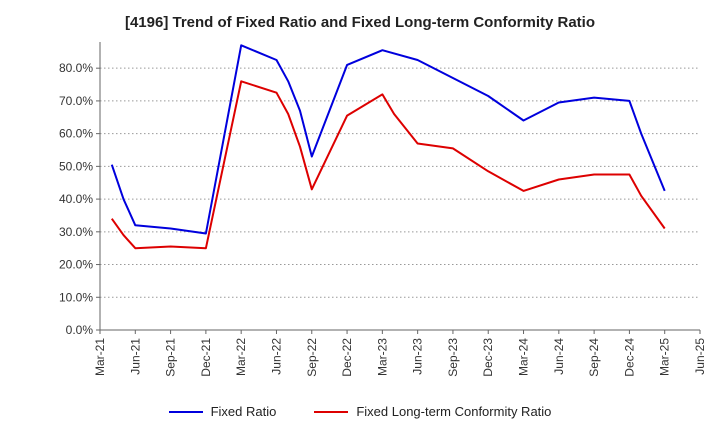  Describe the element at coordinates (312, 357) in the screenshot. I see `x-tick-label: Sep-22` at that location.